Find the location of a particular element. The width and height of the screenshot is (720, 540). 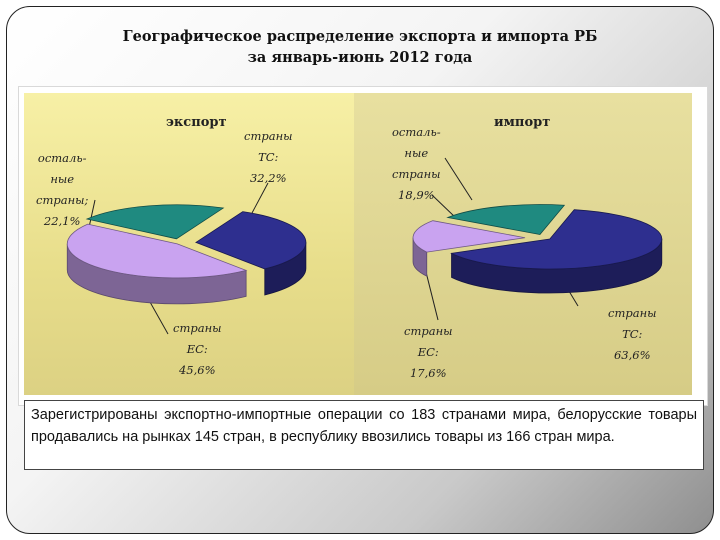

export-slice-label-cu: страны ТС: 32,2% is located at coordinates (268, 157).